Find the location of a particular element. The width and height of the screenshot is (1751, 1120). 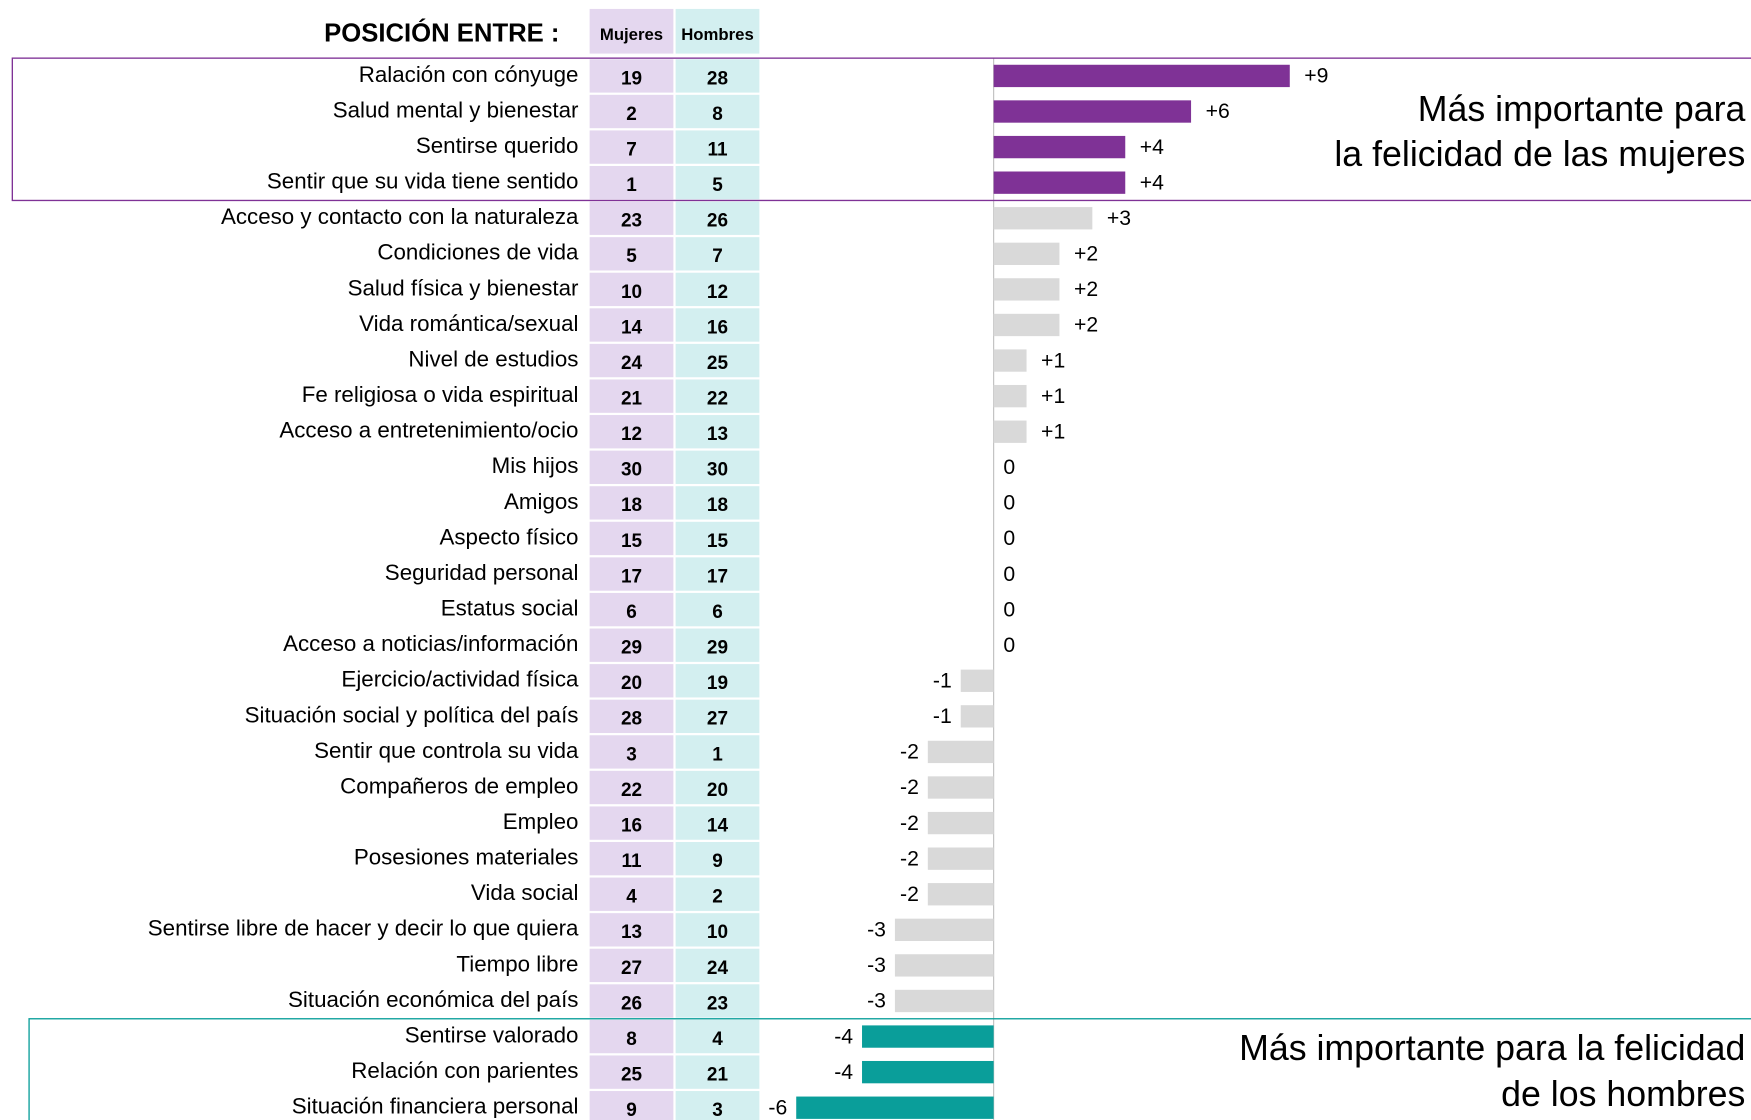

value-label: +3 is located at coordinates (1119, 218).